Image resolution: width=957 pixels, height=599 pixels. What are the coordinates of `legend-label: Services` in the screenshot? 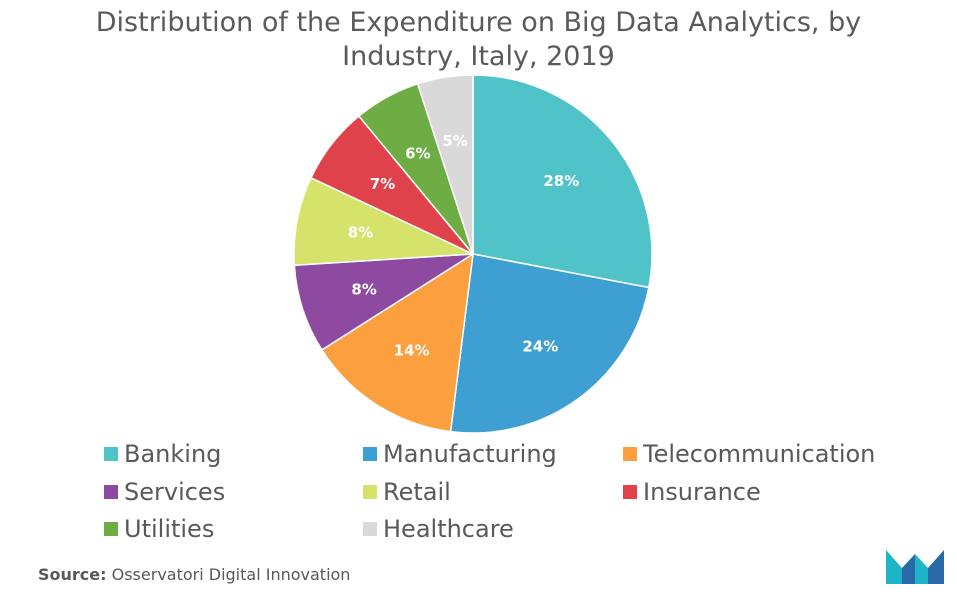 It's located at (175, 492).